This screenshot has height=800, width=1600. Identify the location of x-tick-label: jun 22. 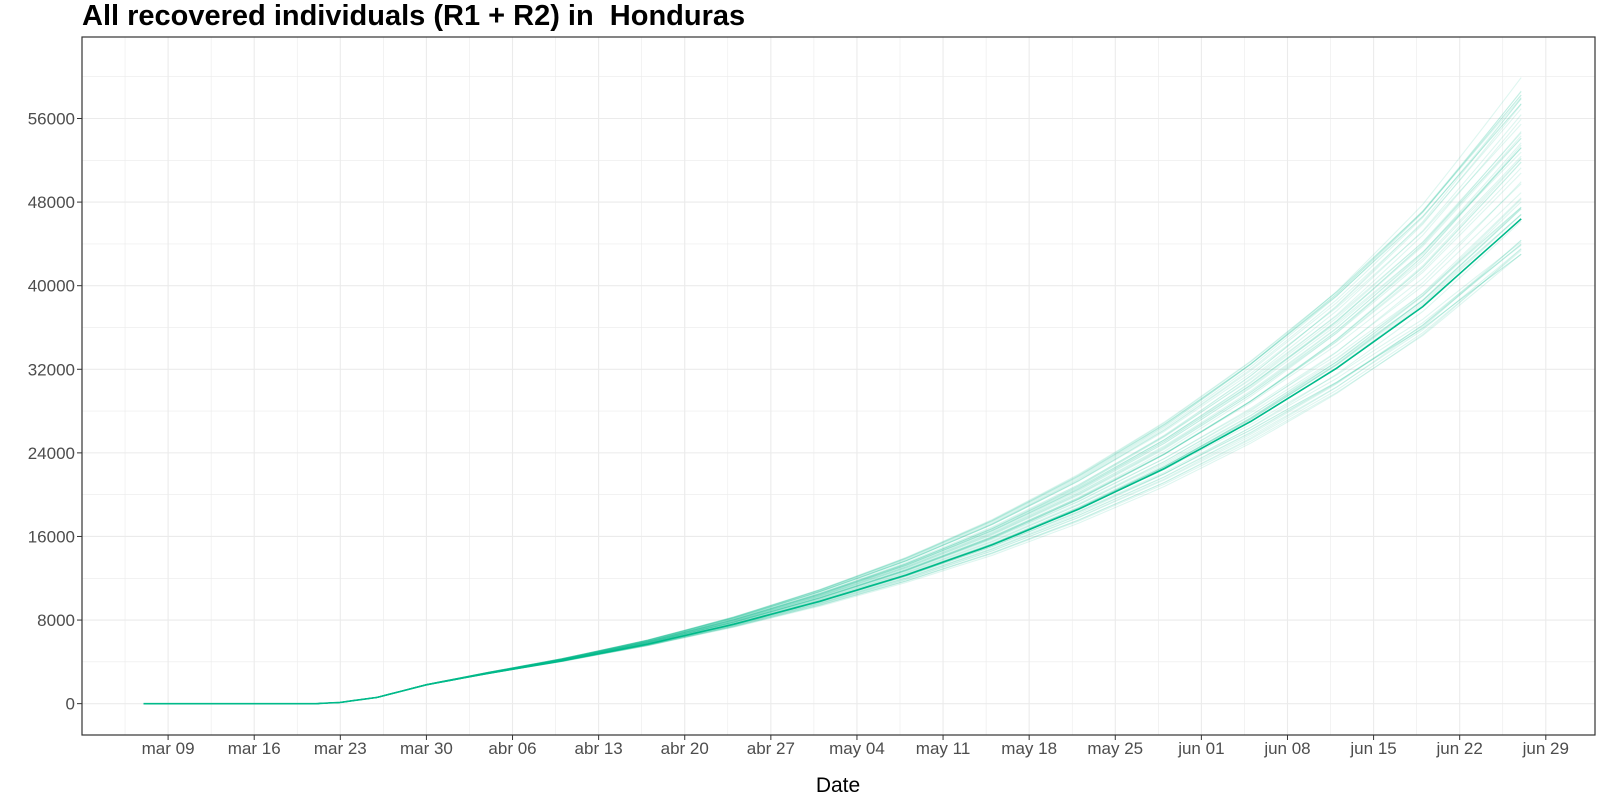
(1459, 748).